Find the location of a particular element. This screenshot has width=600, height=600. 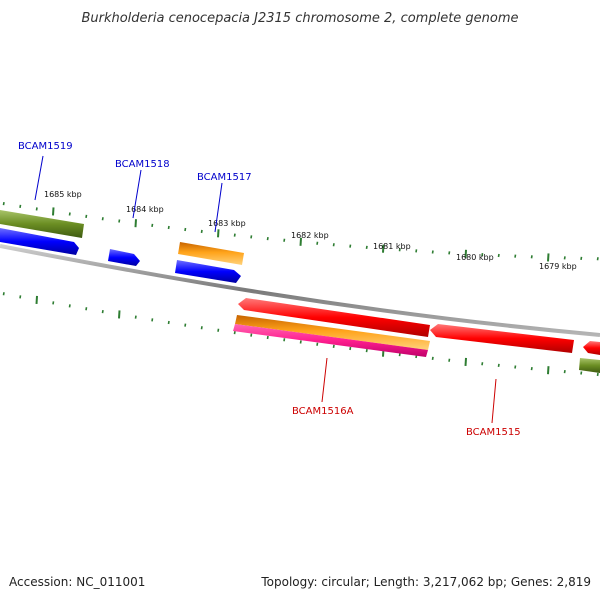

leader-line-bcam1517 is located at coordinates (218, 207).